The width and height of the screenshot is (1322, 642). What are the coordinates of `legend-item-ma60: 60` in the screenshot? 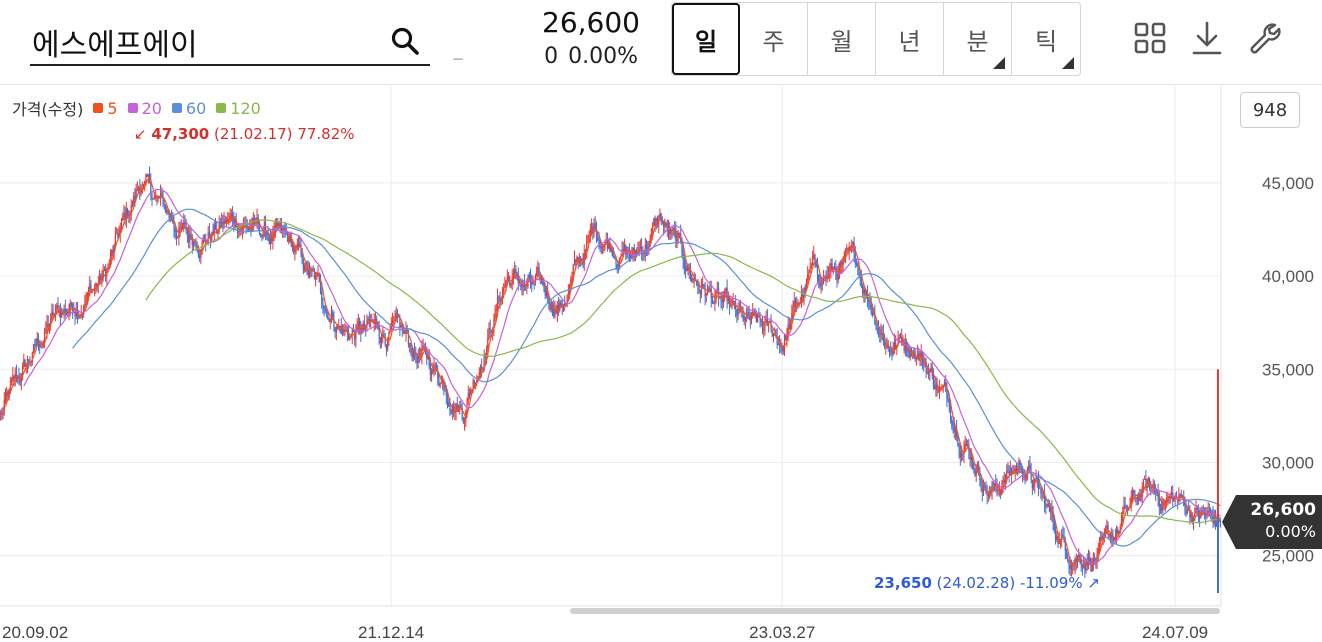 It's located at (188, 108).